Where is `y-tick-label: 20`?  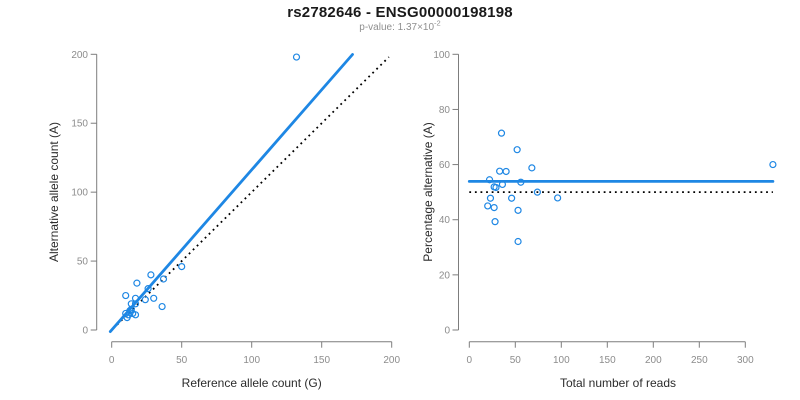 y-tick-label: 20 is located at coordinates (445, 275).